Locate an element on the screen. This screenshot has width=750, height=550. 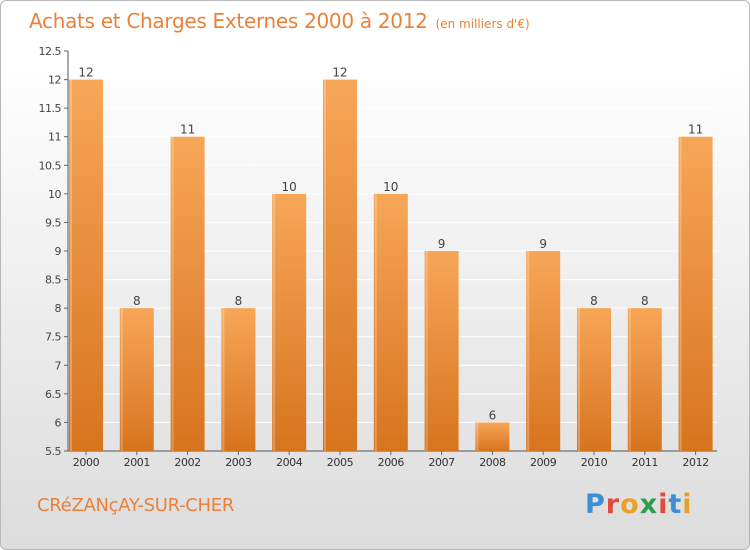
x-tick-label: 2012 is located at coordinates (695, 462).